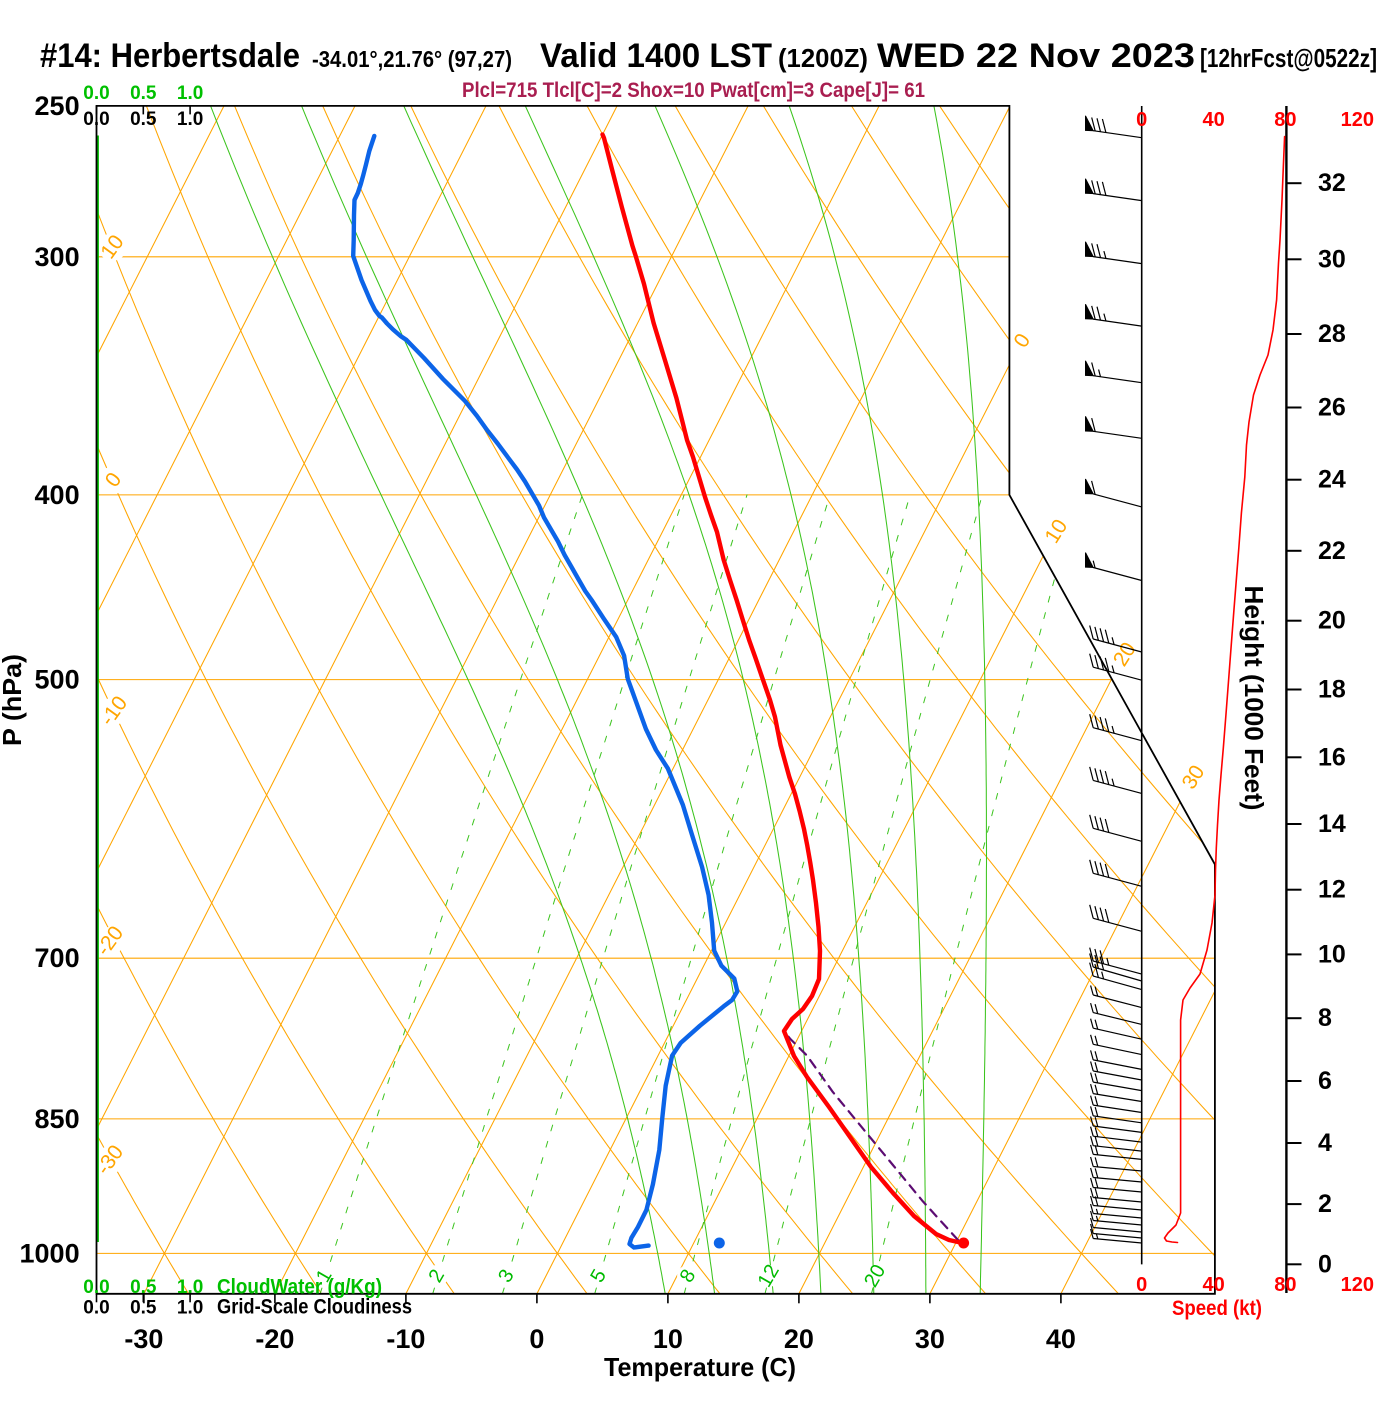 This screenshot has width=1400, height=1405. What do you see at coordinates (1332, 890) in the screenshot?
I see `svg-text: 12` at bounding box center [1332, 890].